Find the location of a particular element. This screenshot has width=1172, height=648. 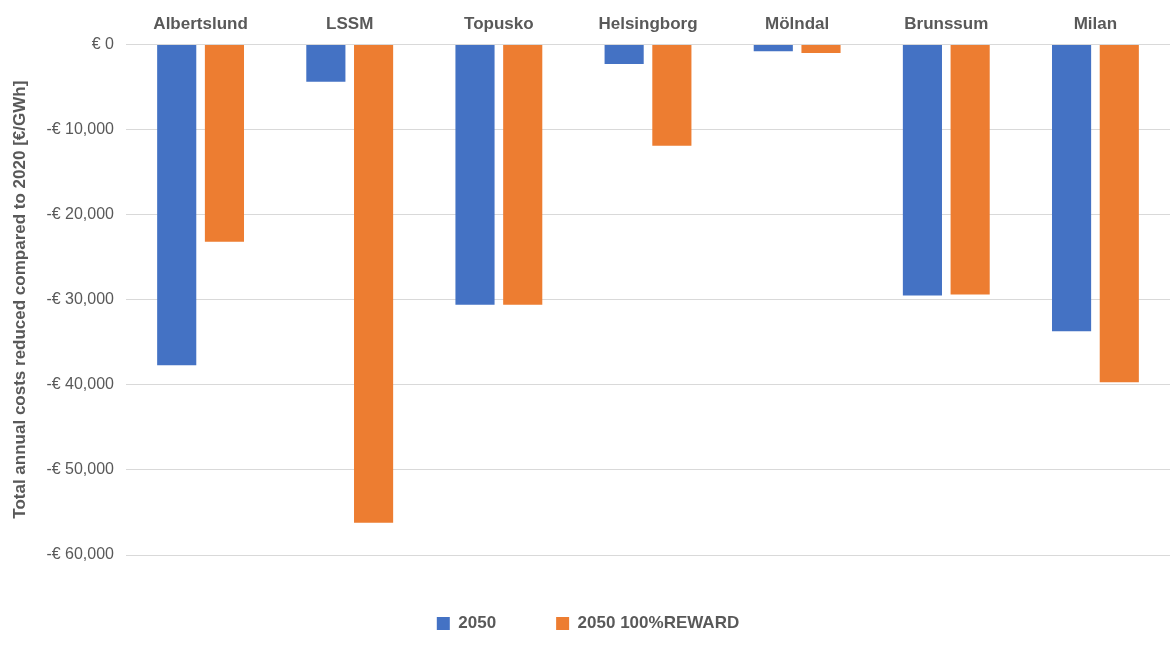

y-tick-label: -€ 20,000 is located at coordinates (80, 214).